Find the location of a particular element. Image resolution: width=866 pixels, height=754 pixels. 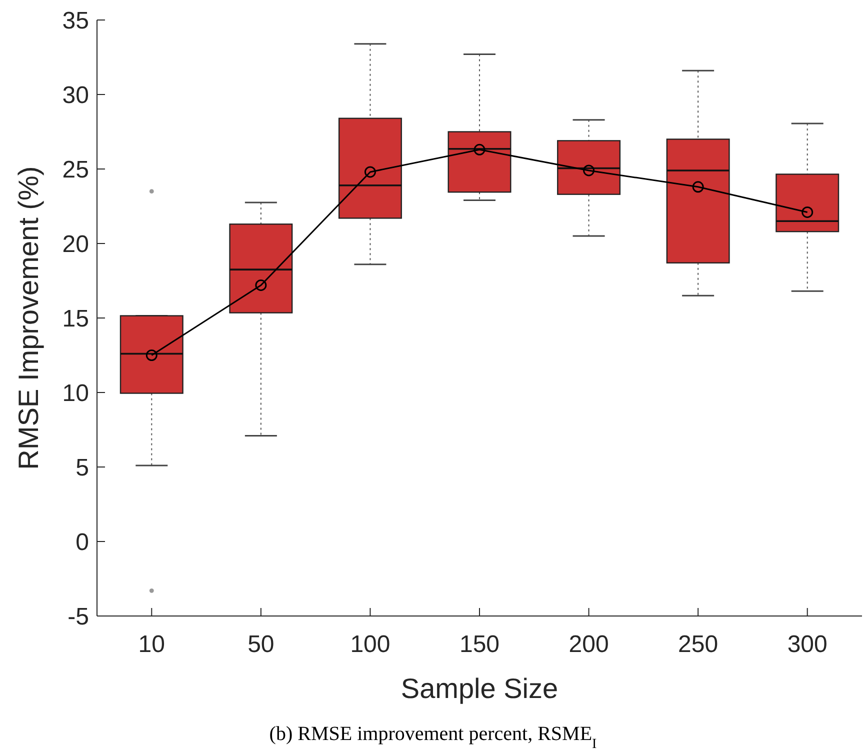

y-tick-label: 35 is located at coordinates (75, 20).